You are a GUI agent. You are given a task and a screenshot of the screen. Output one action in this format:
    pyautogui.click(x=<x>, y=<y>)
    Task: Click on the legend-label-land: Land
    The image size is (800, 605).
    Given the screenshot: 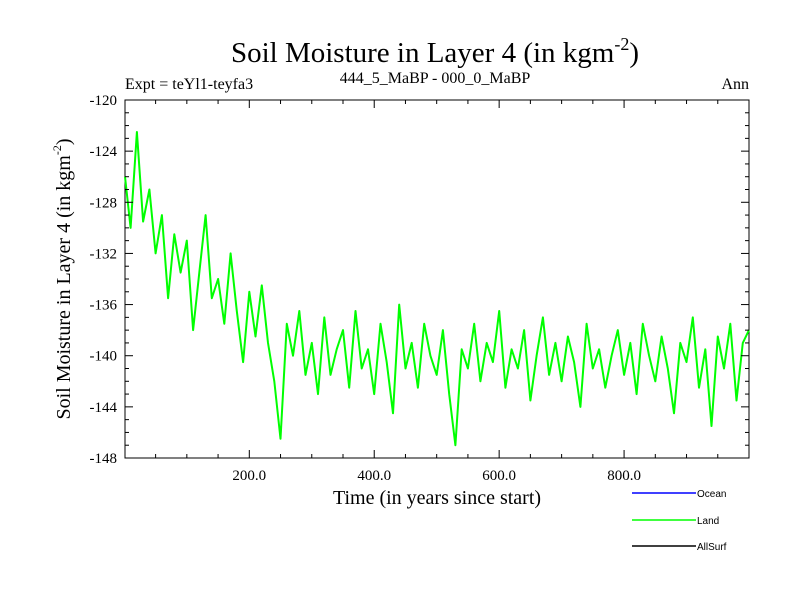 What is the action you would take?
    pyautogui.click(x=708, y=521)
    